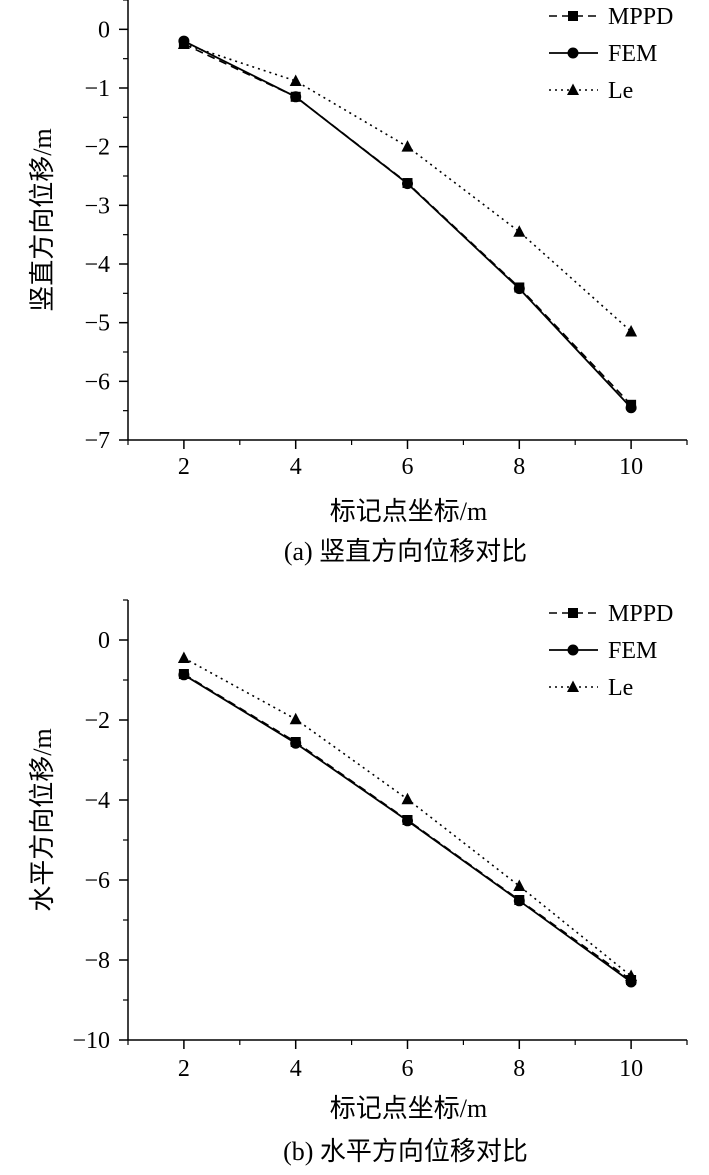 This screenshot has width=709, height=1175. I want to click on y-tick-label: −8, so click(97, 961).